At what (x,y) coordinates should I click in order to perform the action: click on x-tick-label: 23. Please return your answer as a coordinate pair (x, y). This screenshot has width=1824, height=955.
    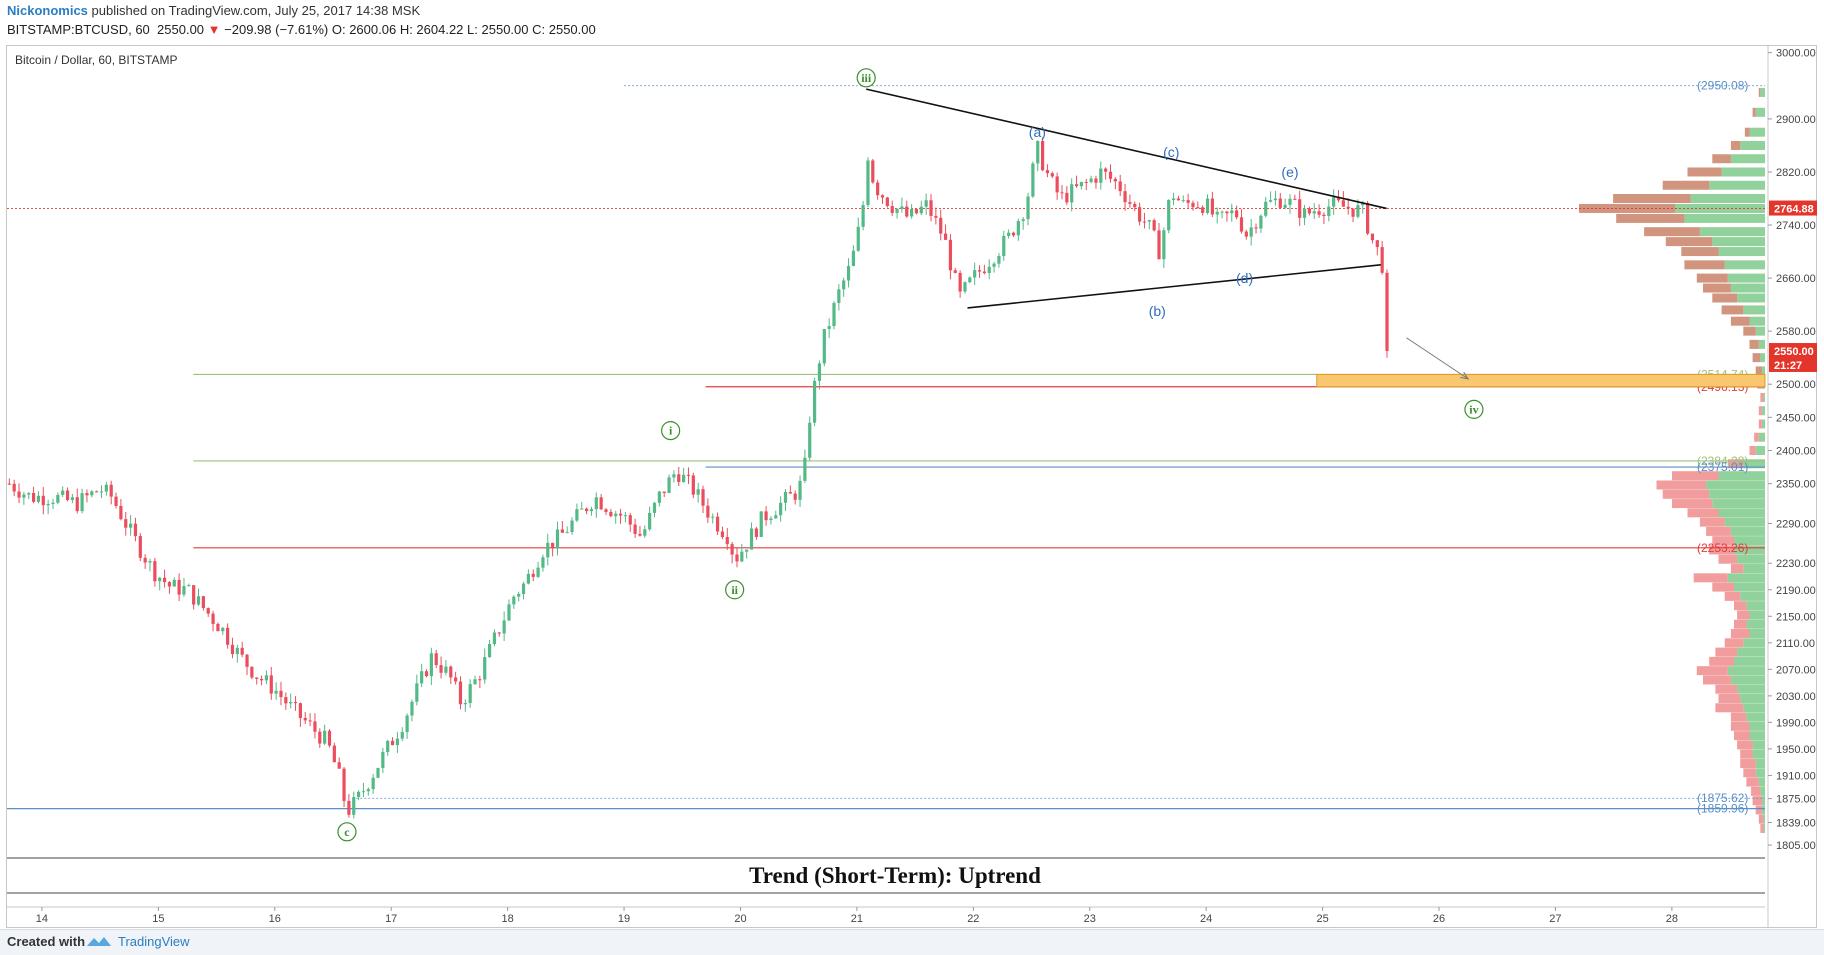
    Looking at the image, I should click on (1090, 919).